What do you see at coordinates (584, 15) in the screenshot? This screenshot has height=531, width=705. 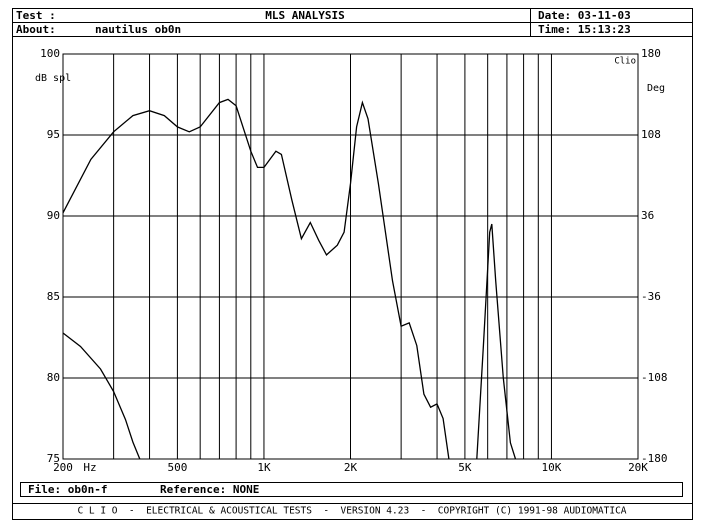 I see `date: Date: 03-11-03` at bounding box center [584, 15].